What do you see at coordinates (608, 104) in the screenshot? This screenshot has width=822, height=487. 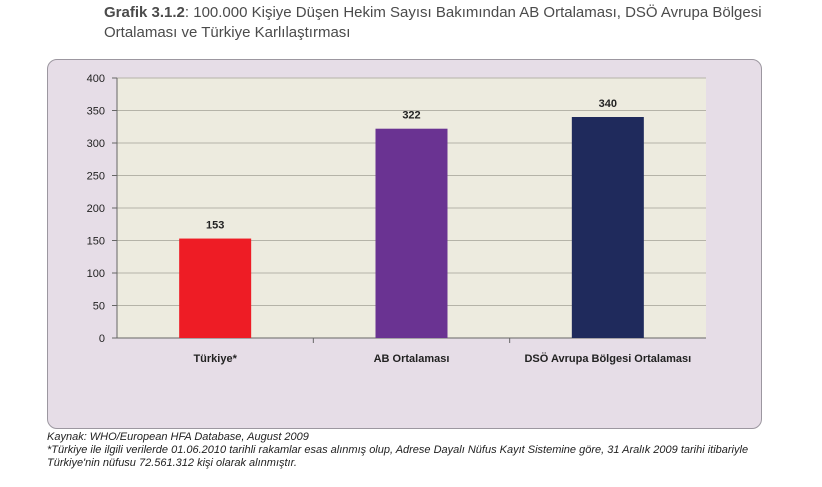 I see `data-label: 340` at bounding box center [608, 104].